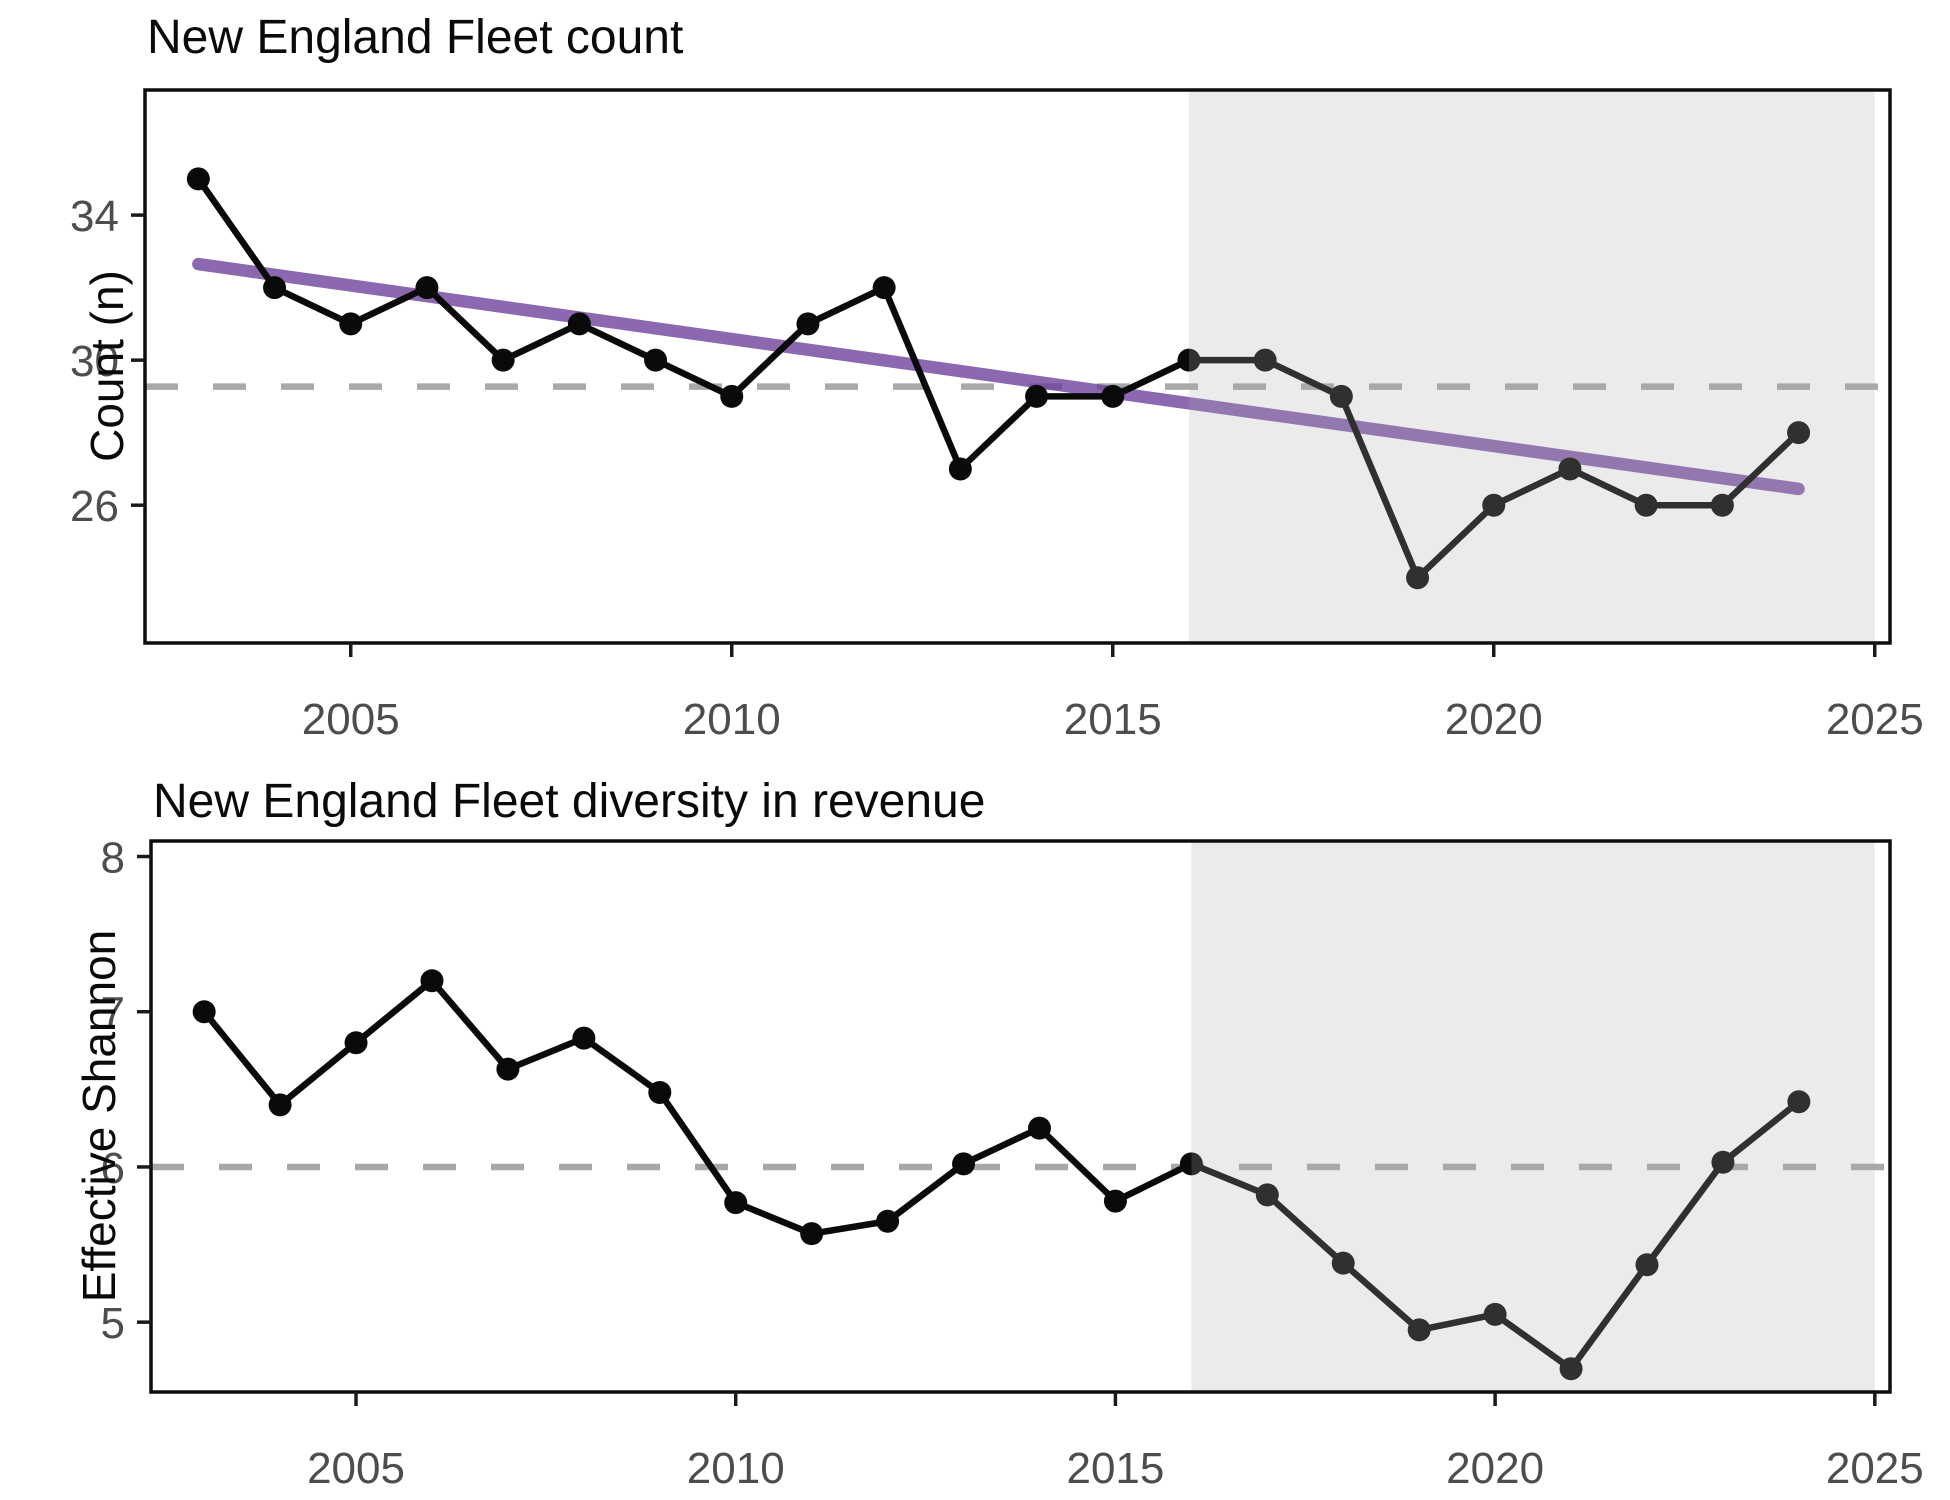 The image size is (1950, 1500). What do you see at coordinates (113, 1013) in the screenshot?
I see `fleet-diversity-y-tick-label: 7` at bounding box center [113, 1013].